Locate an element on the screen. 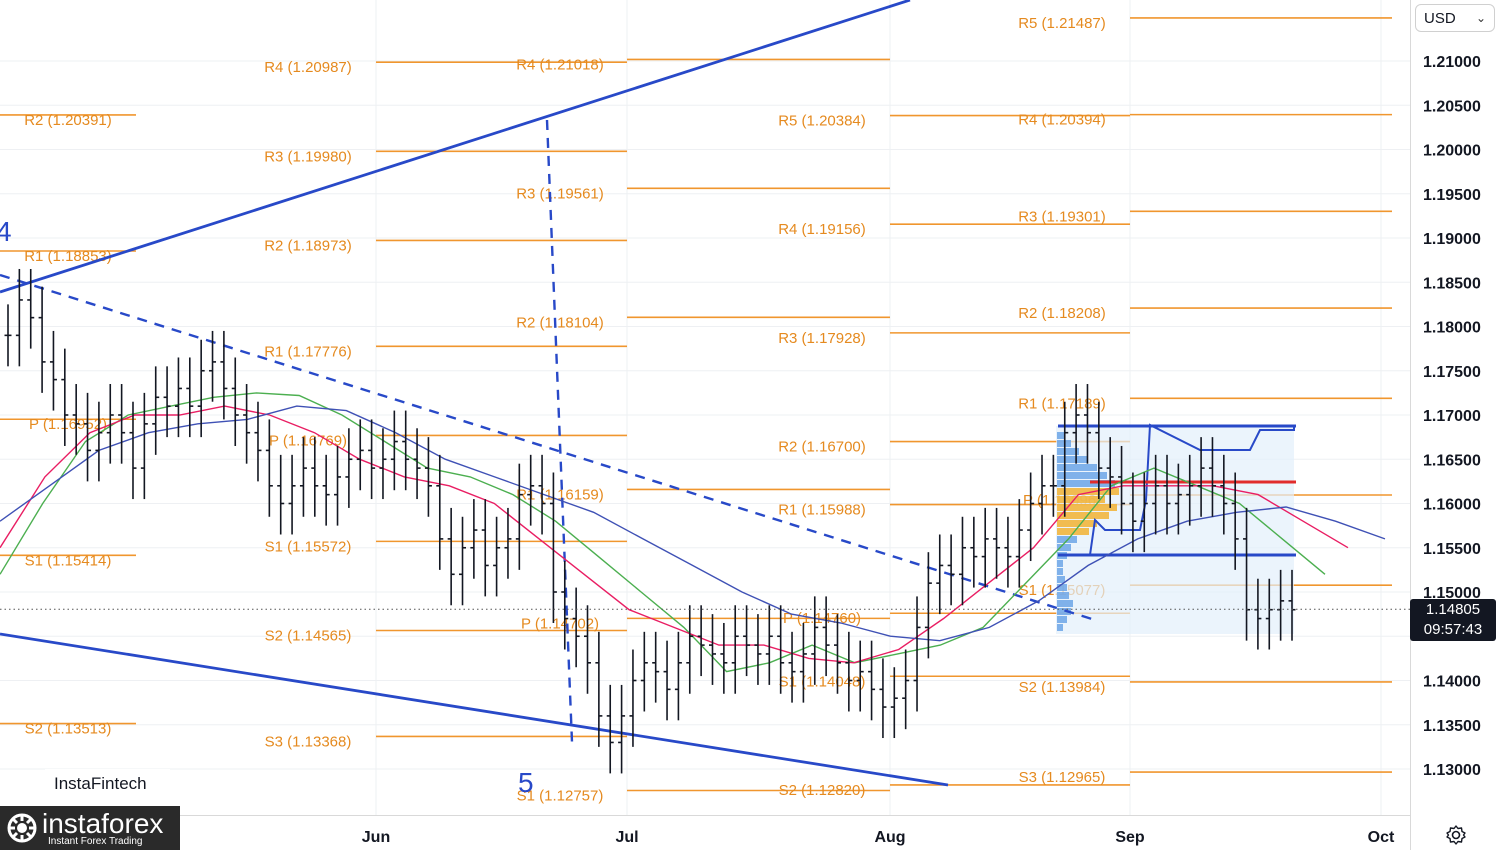 The image size is (1500, 856). pivot-label: R2 (1.20391) is located at coordinates (68, 120).